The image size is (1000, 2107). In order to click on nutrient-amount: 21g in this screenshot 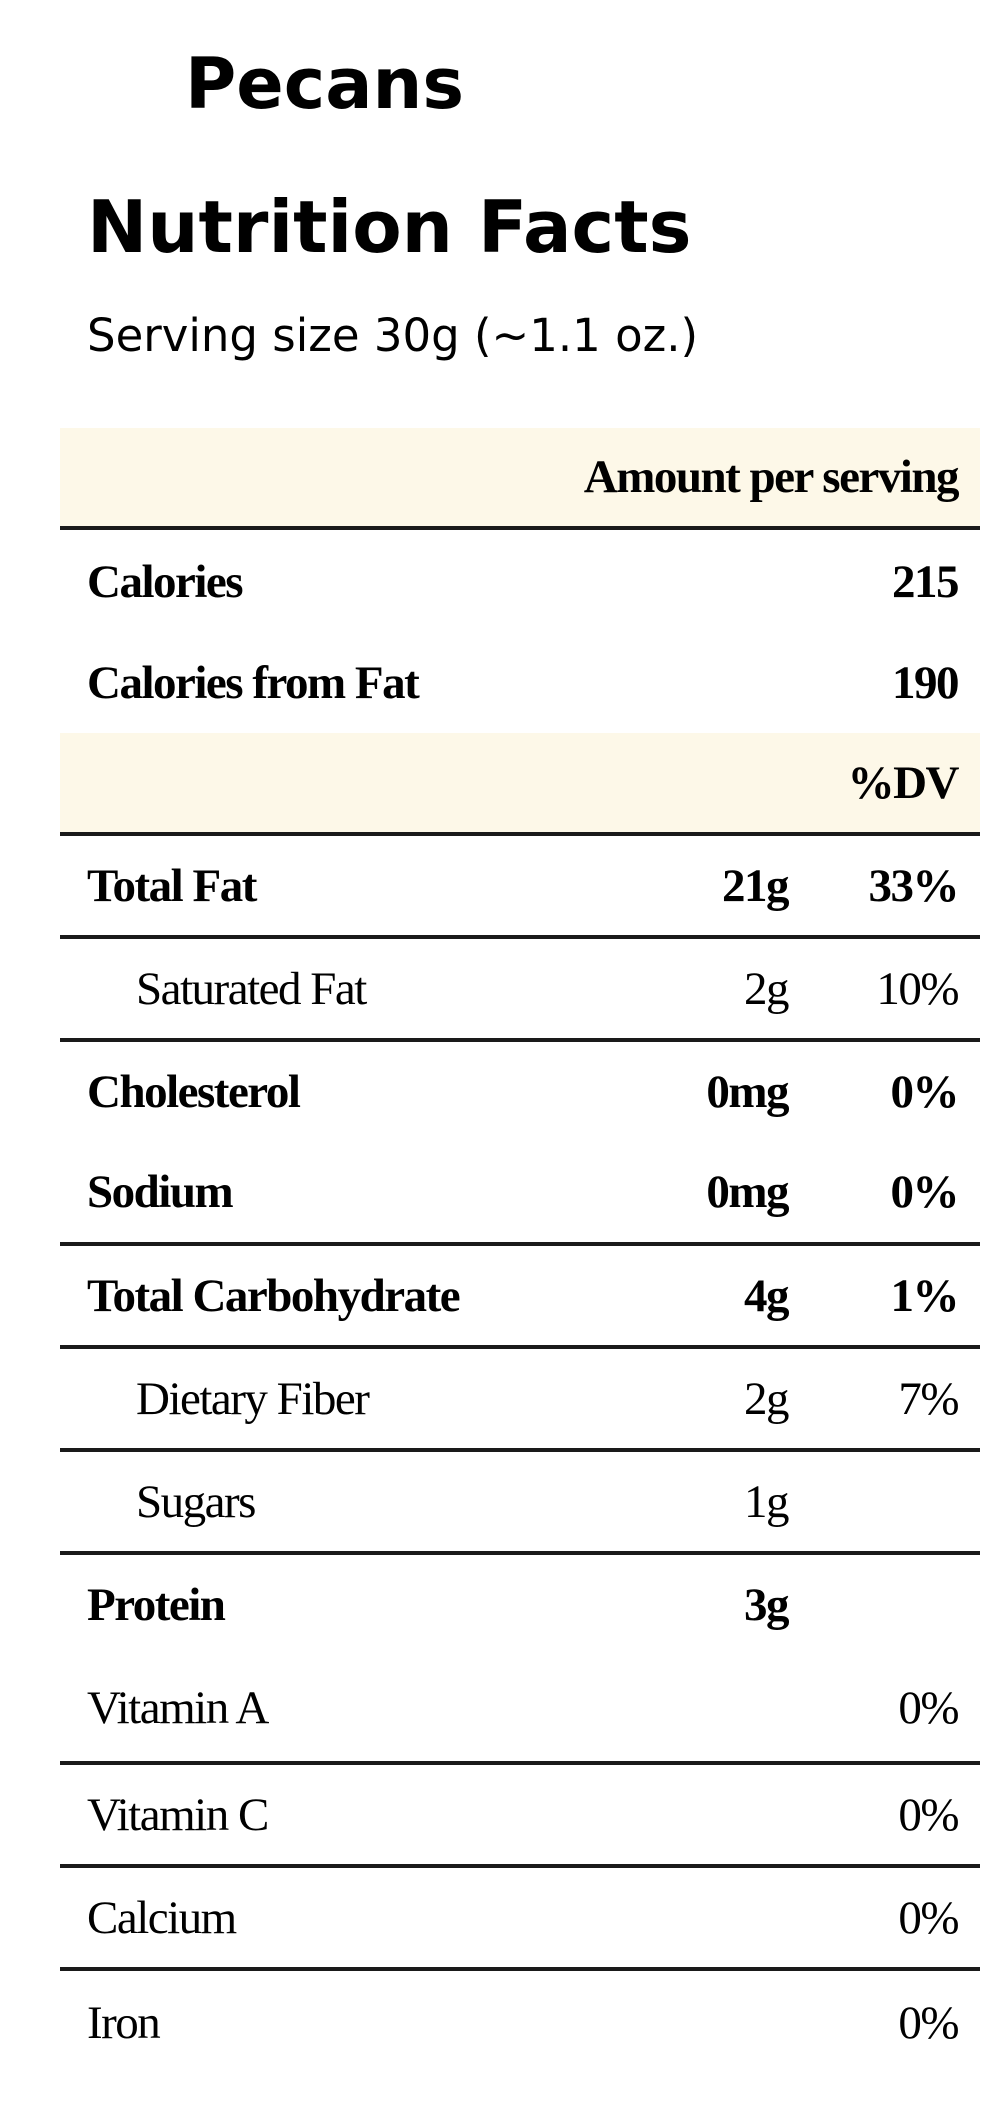, I will do `click(756, 885)`.